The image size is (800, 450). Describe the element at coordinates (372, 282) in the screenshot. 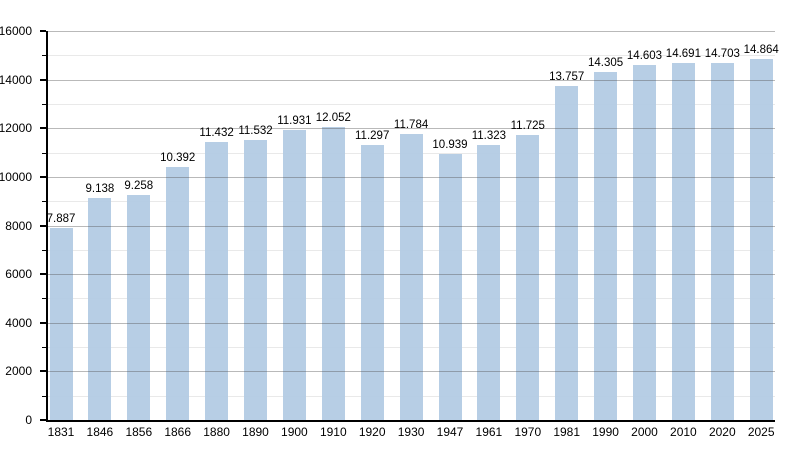

I see `bar-1920` at that location.